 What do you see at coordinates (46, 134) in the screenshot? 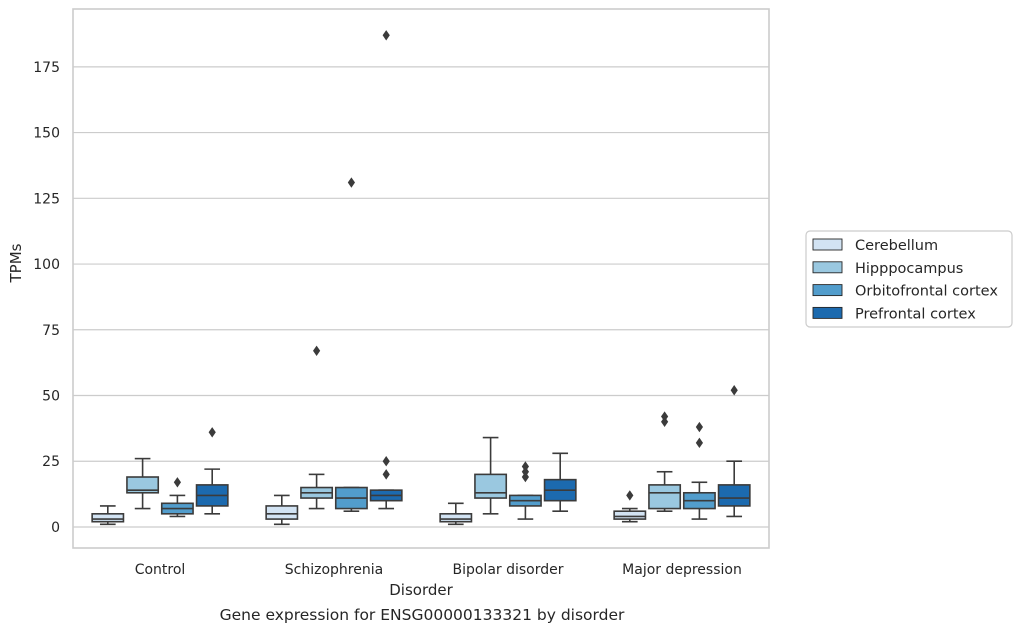
I see `y-tick-label: 150` at bounding box center [46, 134].